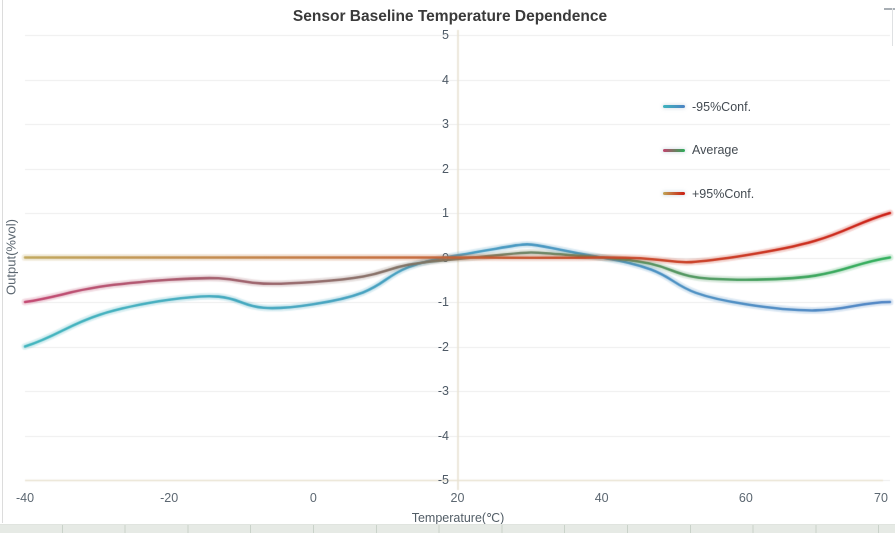  Describe the element at coordinates (715, 150) in the screenshot. I see `legend-label: Average` at that location.